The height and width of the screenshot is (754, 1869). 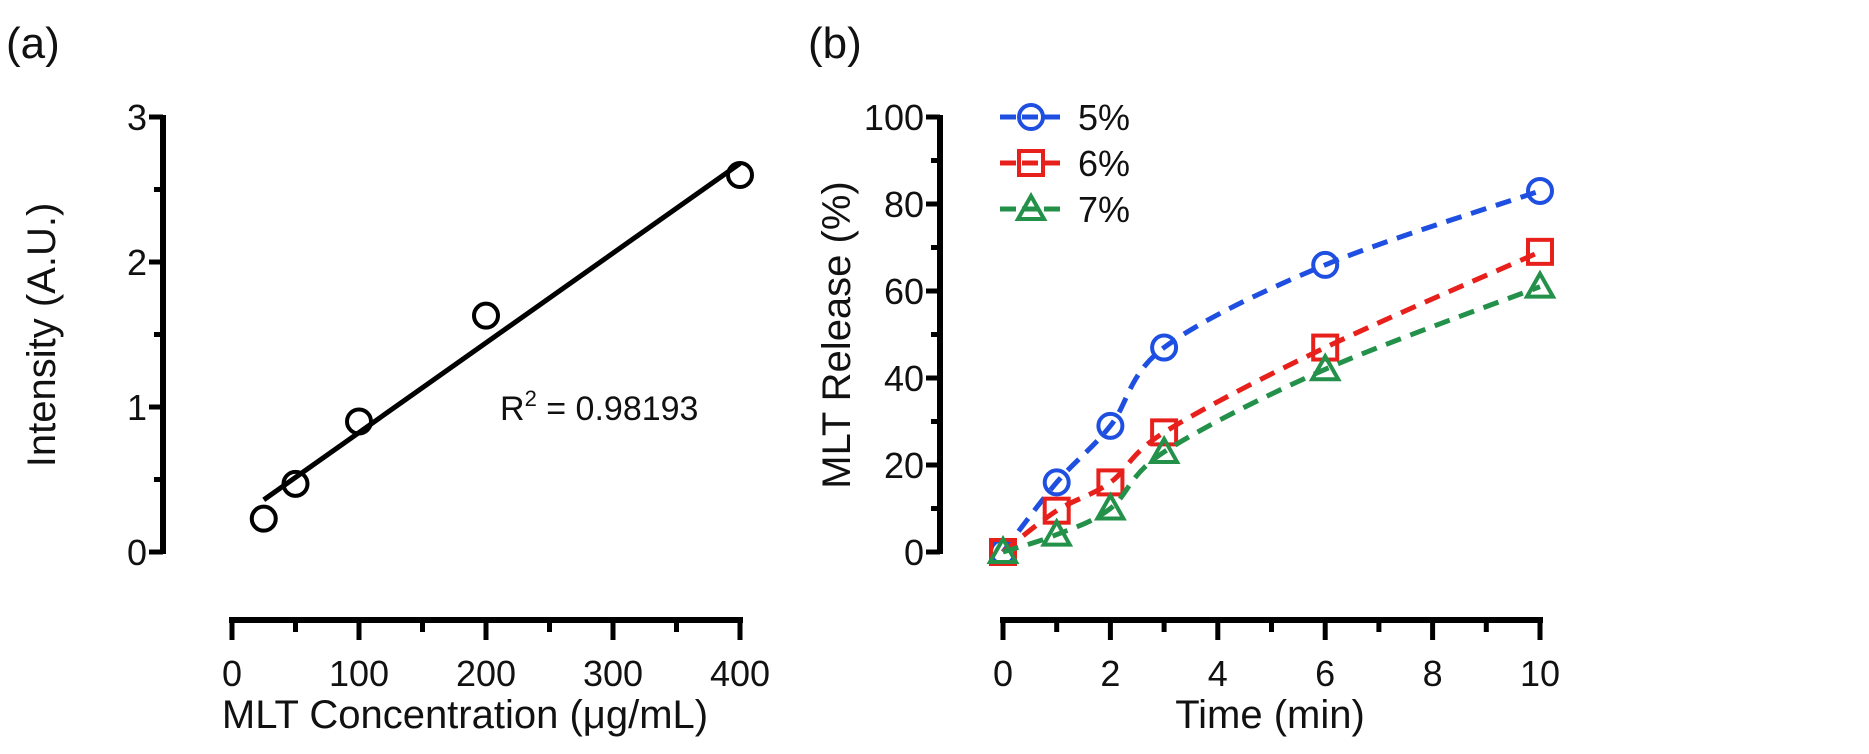 What do you see at coordinates (137, 552) in the screenshot?
I see `panel-a-y-tick-label: 0` at bounding box center [137, 552].